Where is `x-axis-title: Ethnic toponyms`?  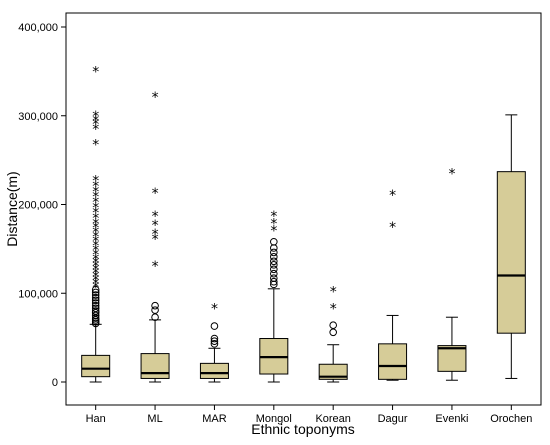 x-axis-title: Ethnic toponyms is located at coordinates (303, 429).